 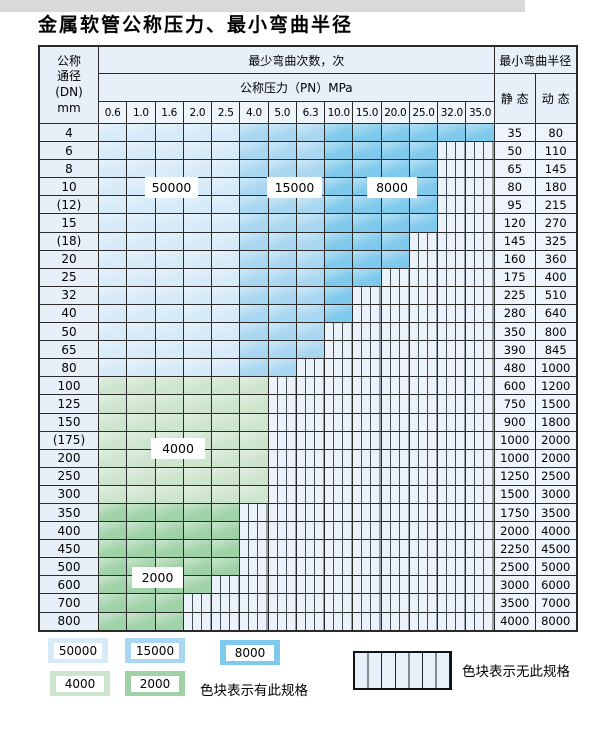 I want to click on pressure-tick: 2.5, so click(x=226, y=112).